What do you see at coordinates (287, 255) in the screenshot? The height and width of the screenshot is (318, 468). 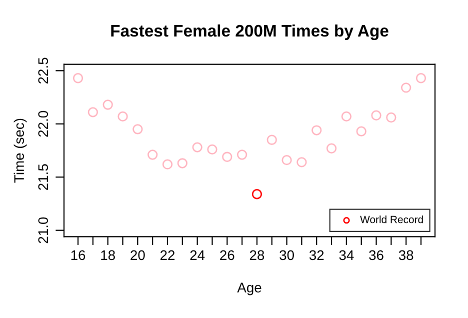 I see `x-tick-label: 30` at bounding box center [287, 255].